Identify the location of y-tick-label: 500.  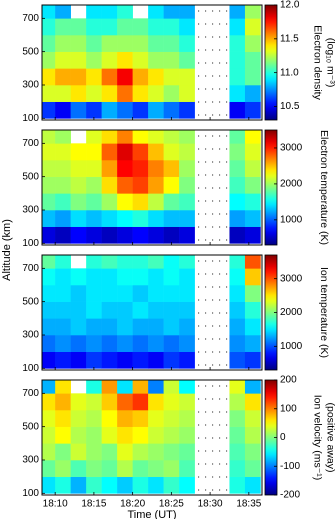
(30, 176).